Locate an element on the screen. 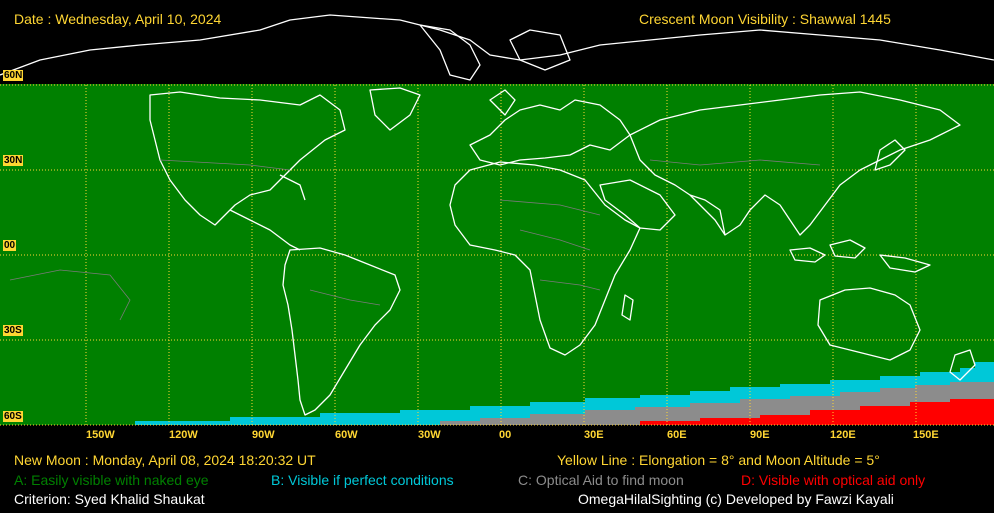 The image size is (994, 513). lat-label-60s: 60S is located at coordinates (13, 416).